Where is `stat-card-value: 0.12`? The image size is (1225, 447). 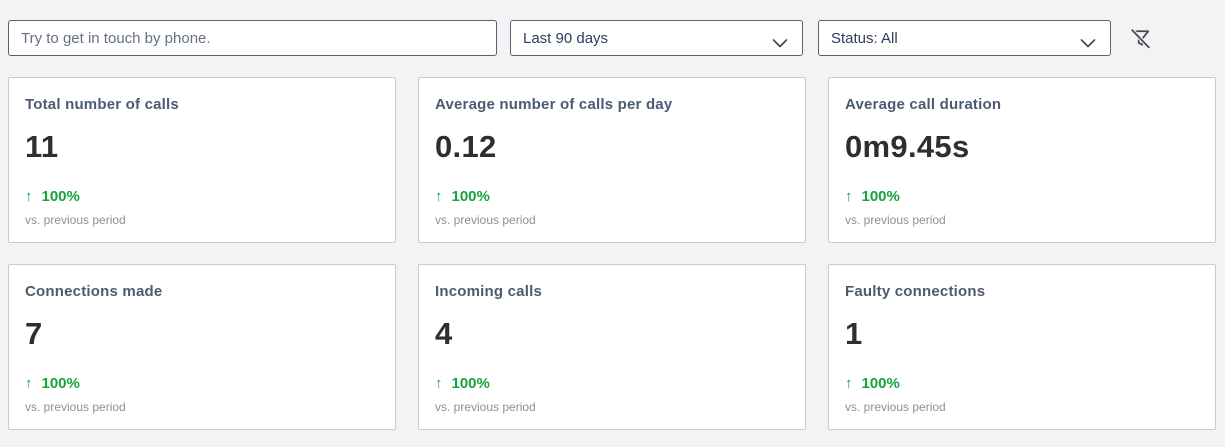 stat-card-value: 0.12 is located at coordinates (466, 146).